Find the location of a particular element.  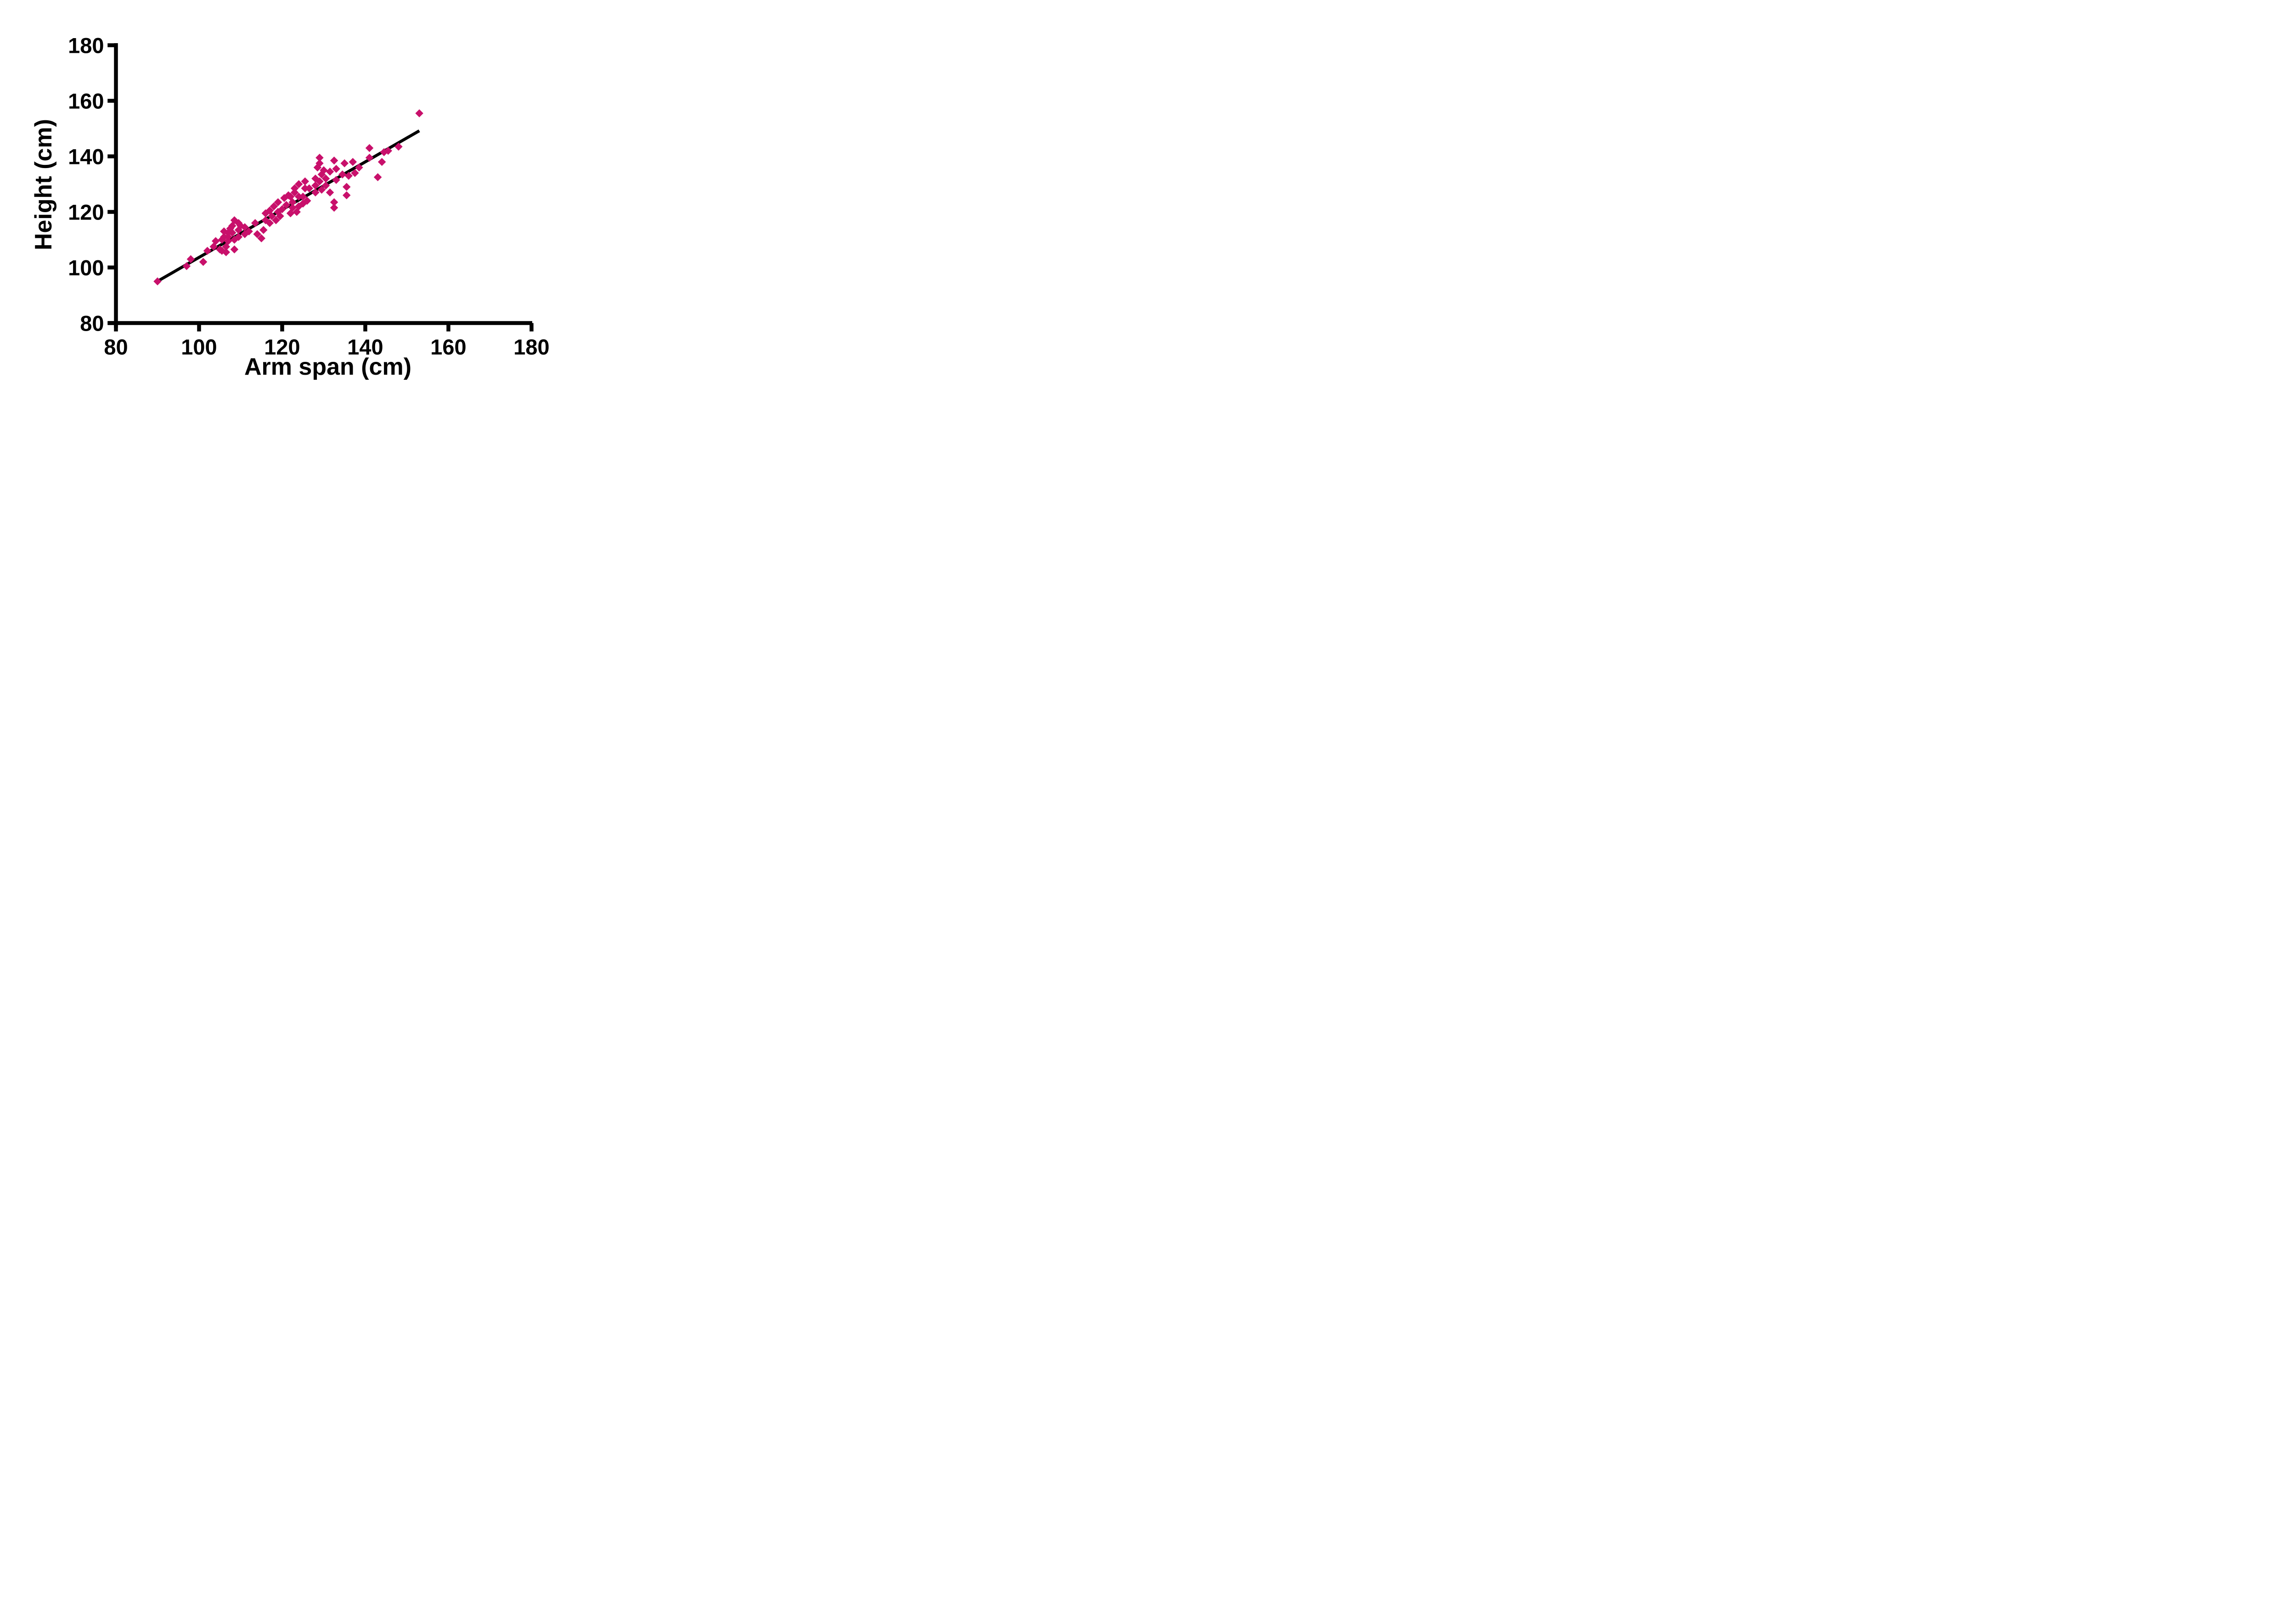

x-axis-title: Arm span (cm) is located at coordinates (327, 367).